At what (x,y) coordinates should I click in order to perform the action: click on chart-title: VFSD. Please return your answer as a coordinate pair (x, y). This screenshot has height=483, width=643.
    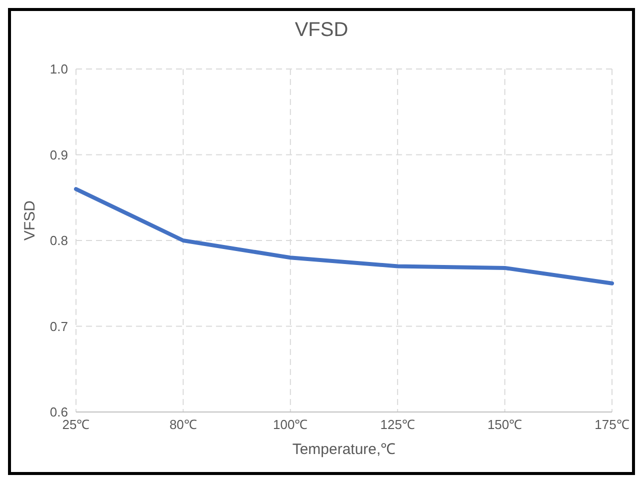
    Looking at the image, I should click on (322, 30).